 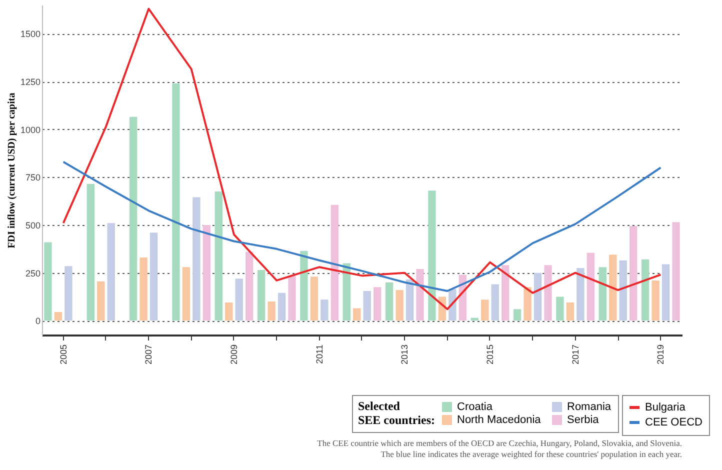 What do you see at coordinates (32, 273) in the screenshot?
I see `y-tick-label: 250` at bounding box center [32, 273].